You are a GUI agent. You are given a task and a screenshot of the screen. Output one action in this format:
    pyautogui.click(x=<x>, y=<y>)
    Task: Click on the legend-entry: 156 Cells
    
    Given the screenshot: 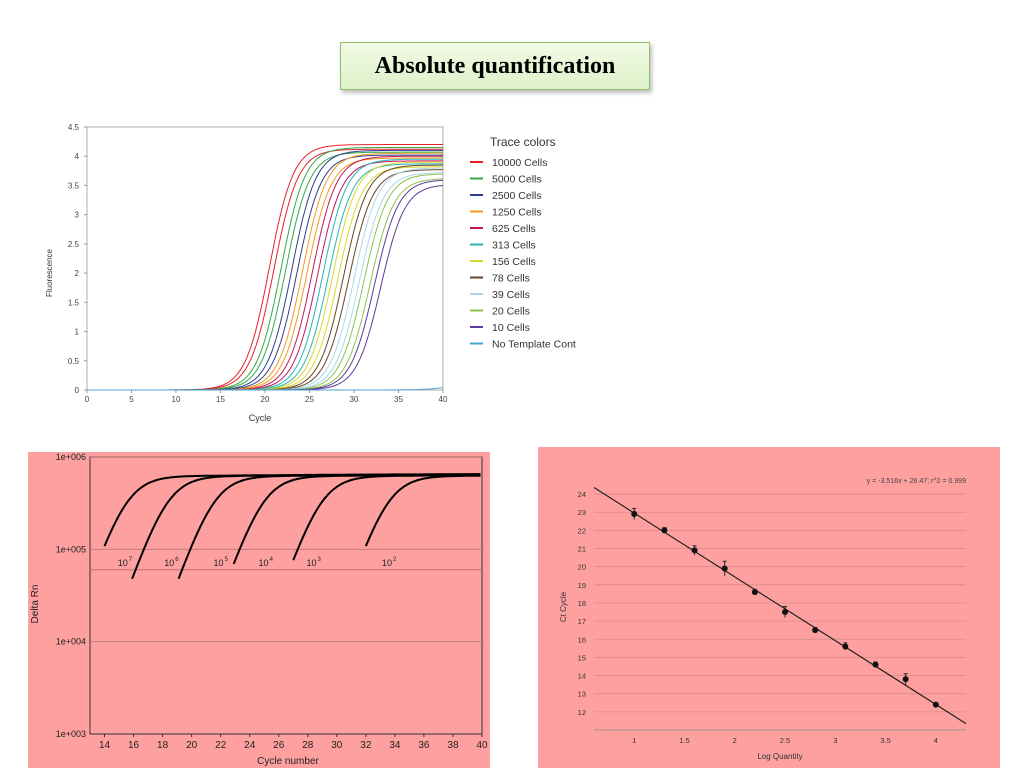 What is the action you would take?
    pyautogui.click(x=514, y=262)
    